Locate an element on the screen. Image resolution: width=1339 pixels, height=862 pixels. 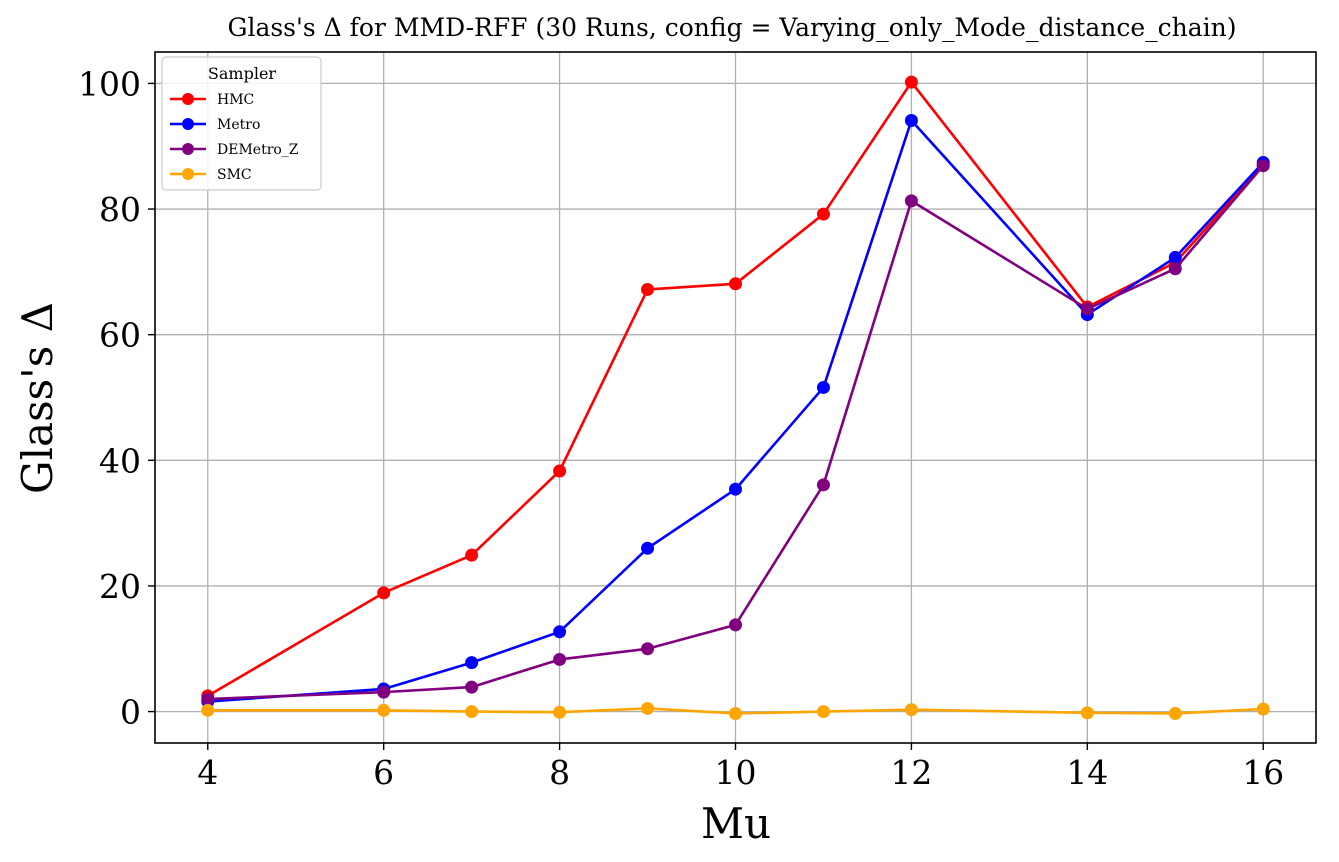
legend-entry: DEMetro_Z is located at coordinates (234, 150).